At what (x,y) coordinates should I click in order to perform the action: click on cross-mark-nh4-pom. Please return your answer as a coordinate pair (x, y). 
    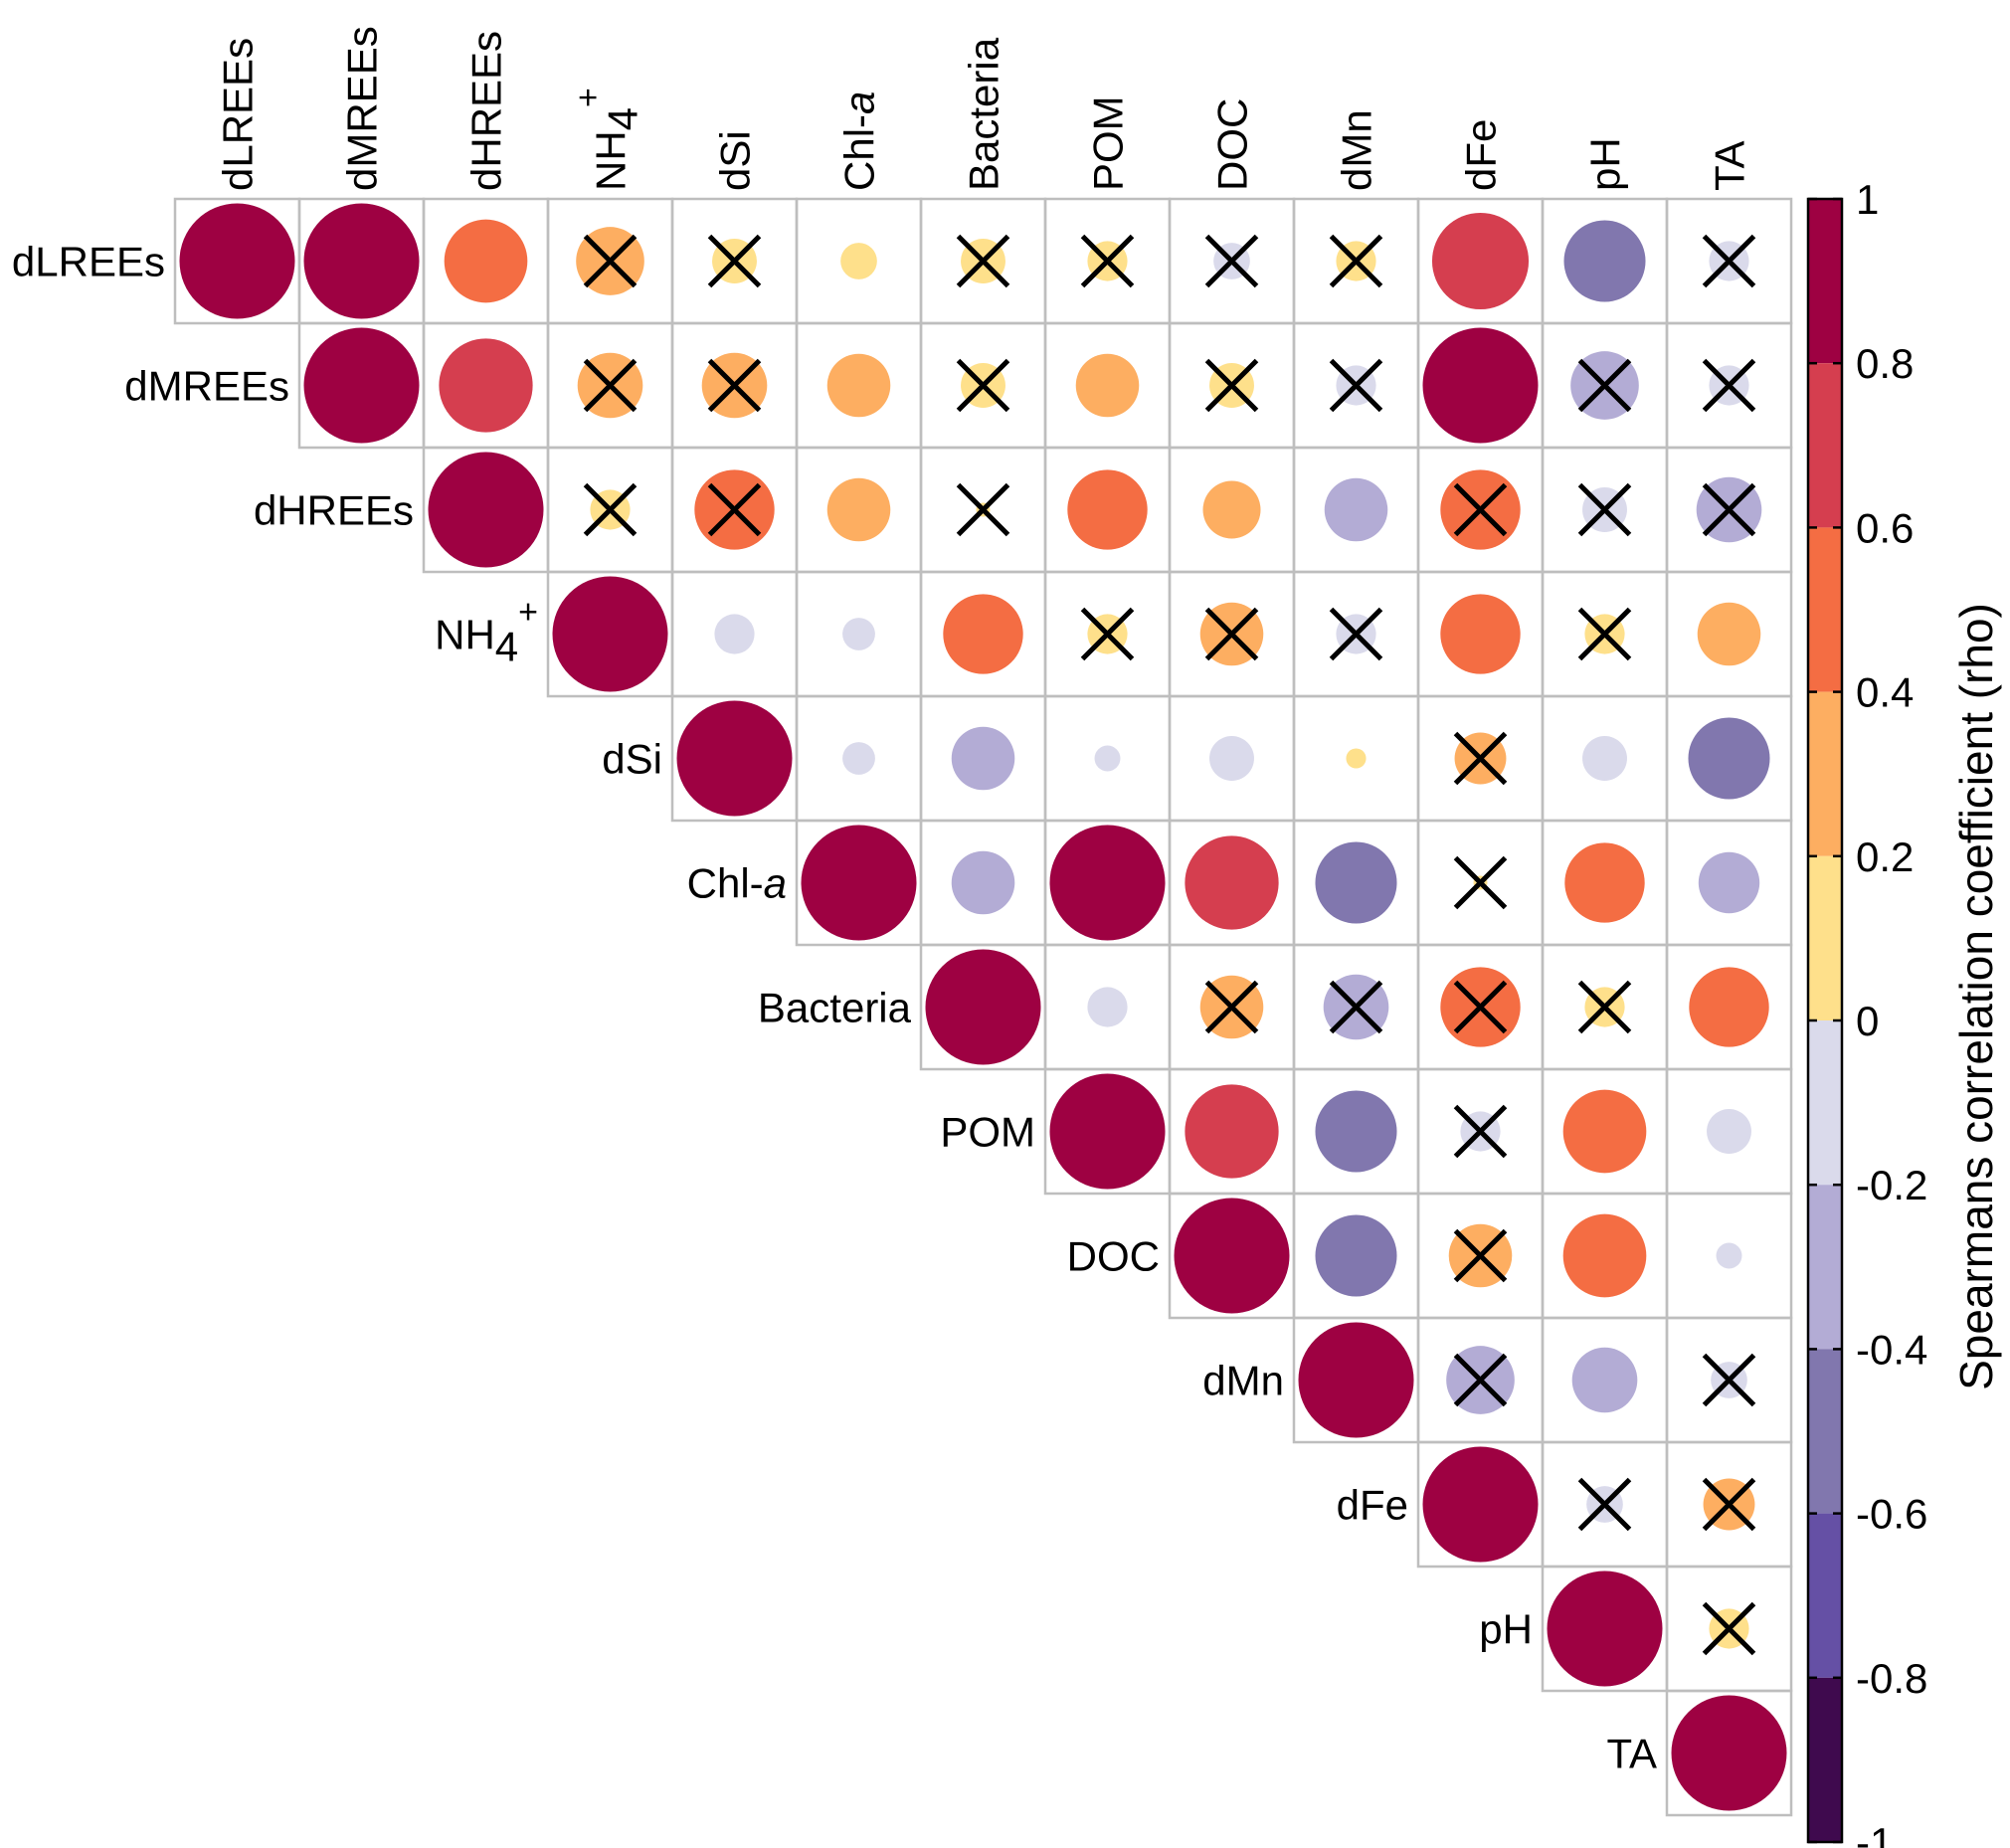
    Looking at the image, I should click on (1107, 634).